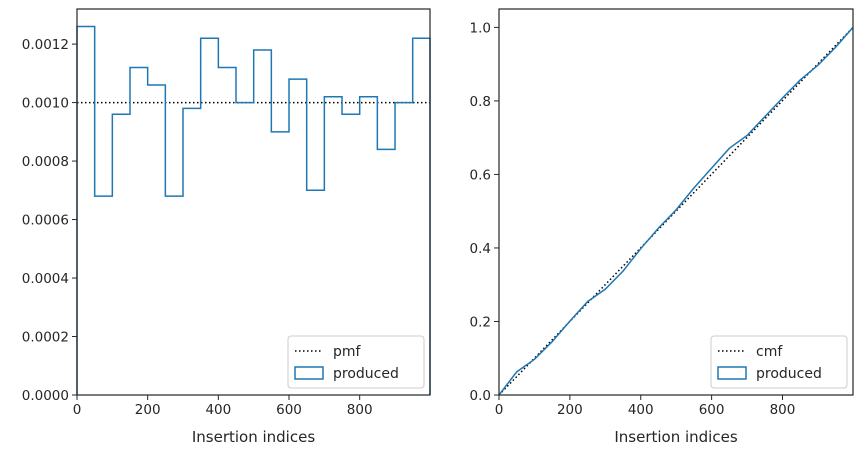 This screenshot has height=453, width=861. What do you see at coordinates (347, 352) in the screenshot?
I see `legend-label: pmf` at bounding box center [347, 352].